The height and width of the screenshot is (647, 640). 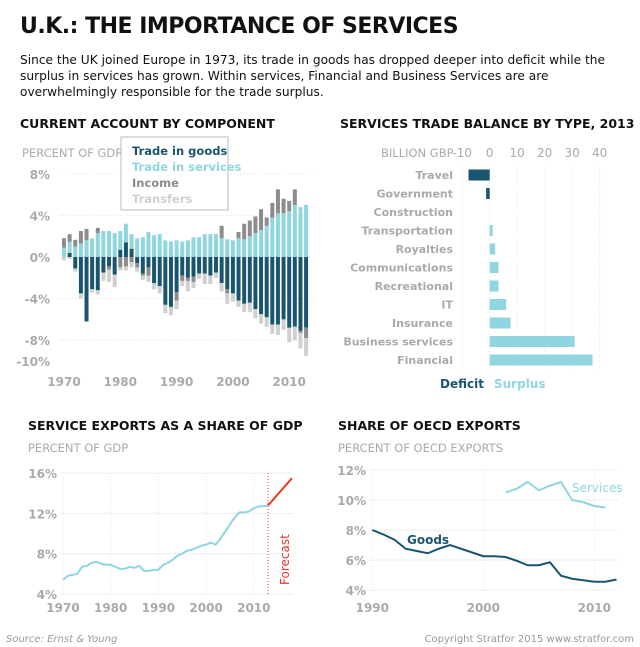 I want to click on legend-transfers: Transfers, so click(x=162, y=199).